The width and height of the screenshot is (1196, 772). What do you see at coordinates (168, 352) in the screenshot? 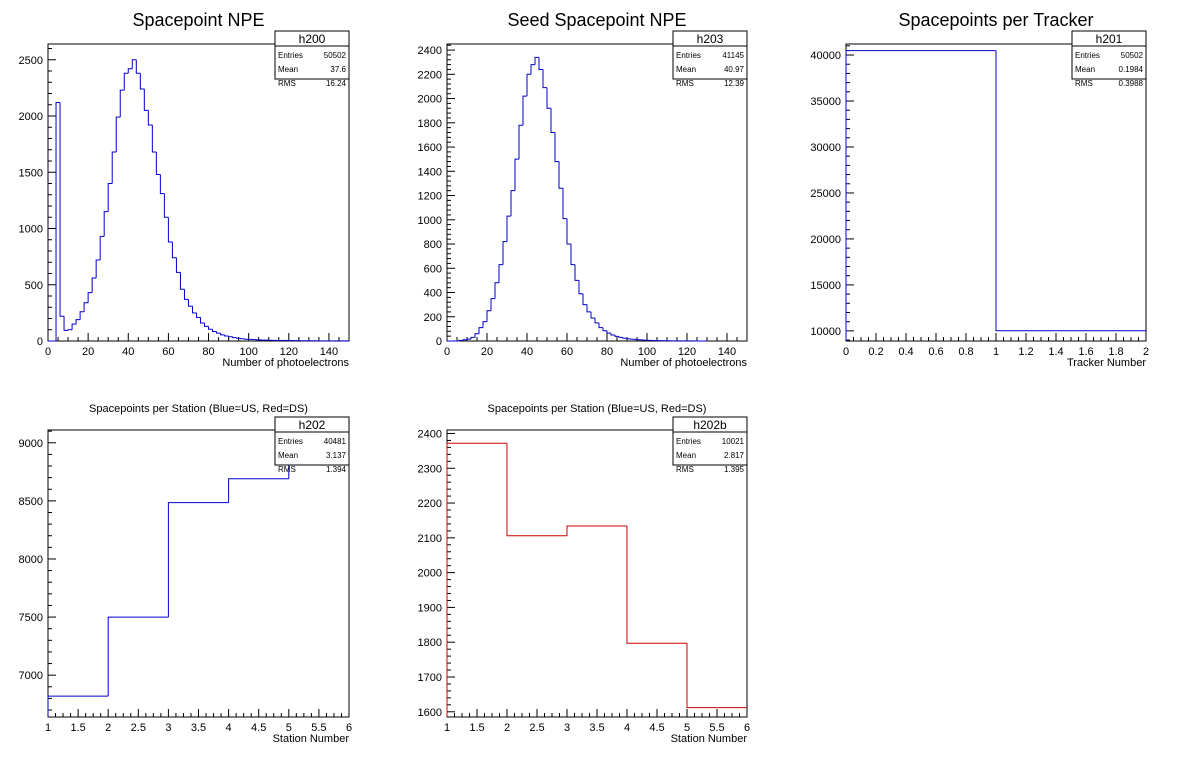
I see `x-tick-label: 60` at bounding box center [168, 352].